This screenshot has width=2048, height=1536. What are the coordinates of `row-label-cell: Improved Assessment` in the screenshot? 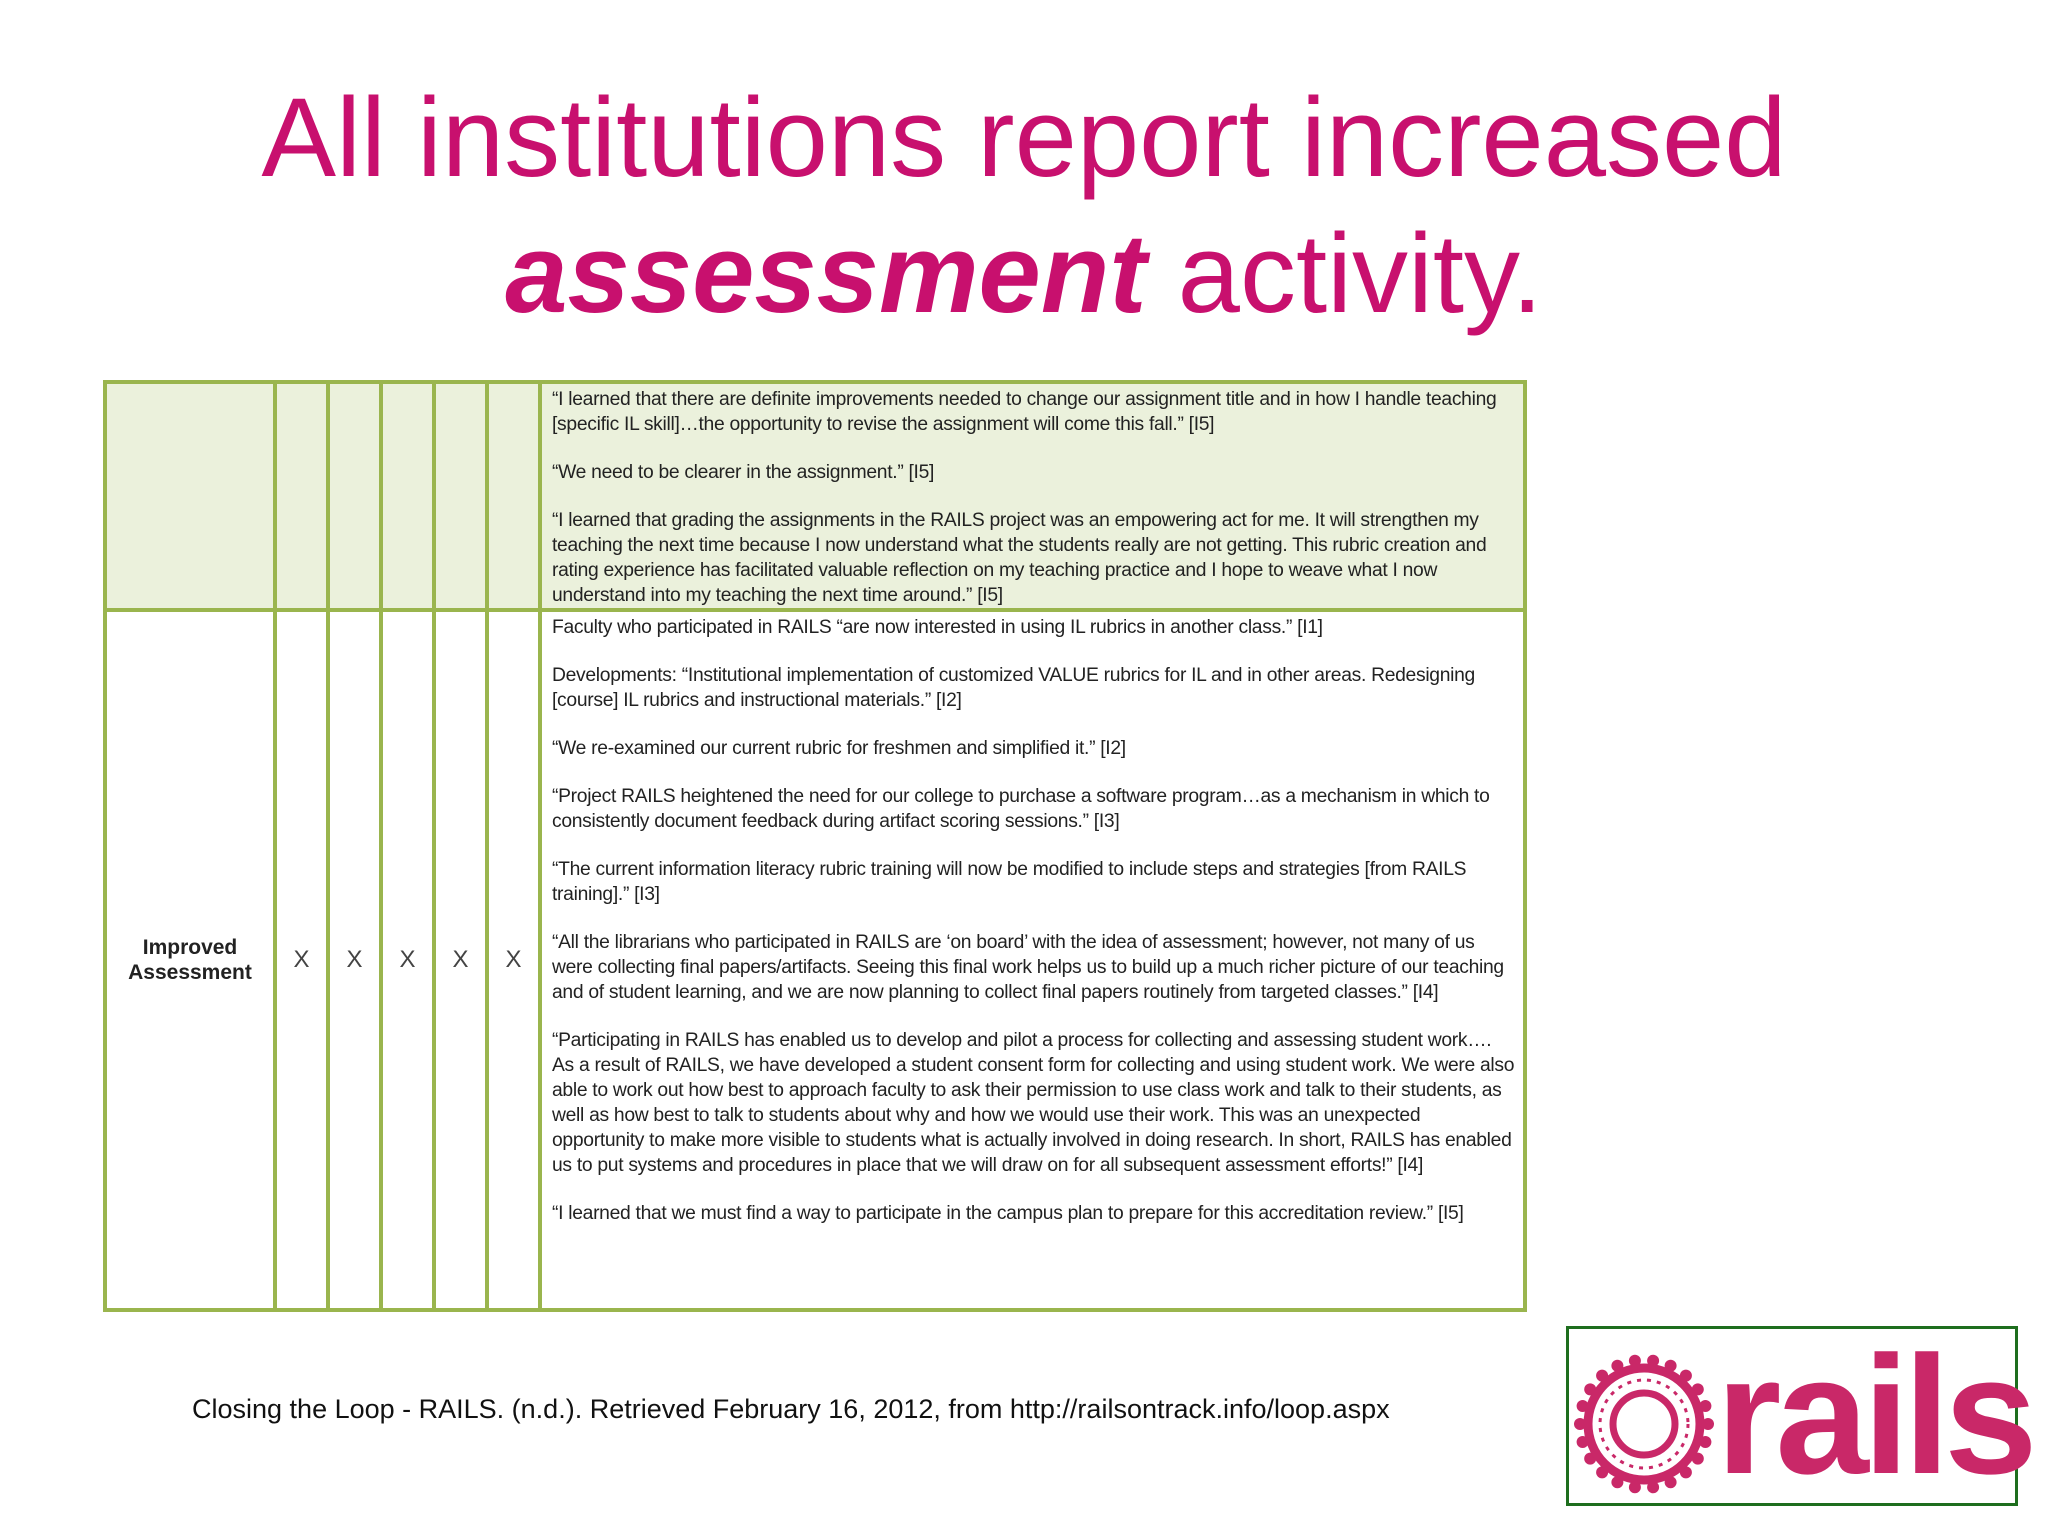 It's located at (190, 960).